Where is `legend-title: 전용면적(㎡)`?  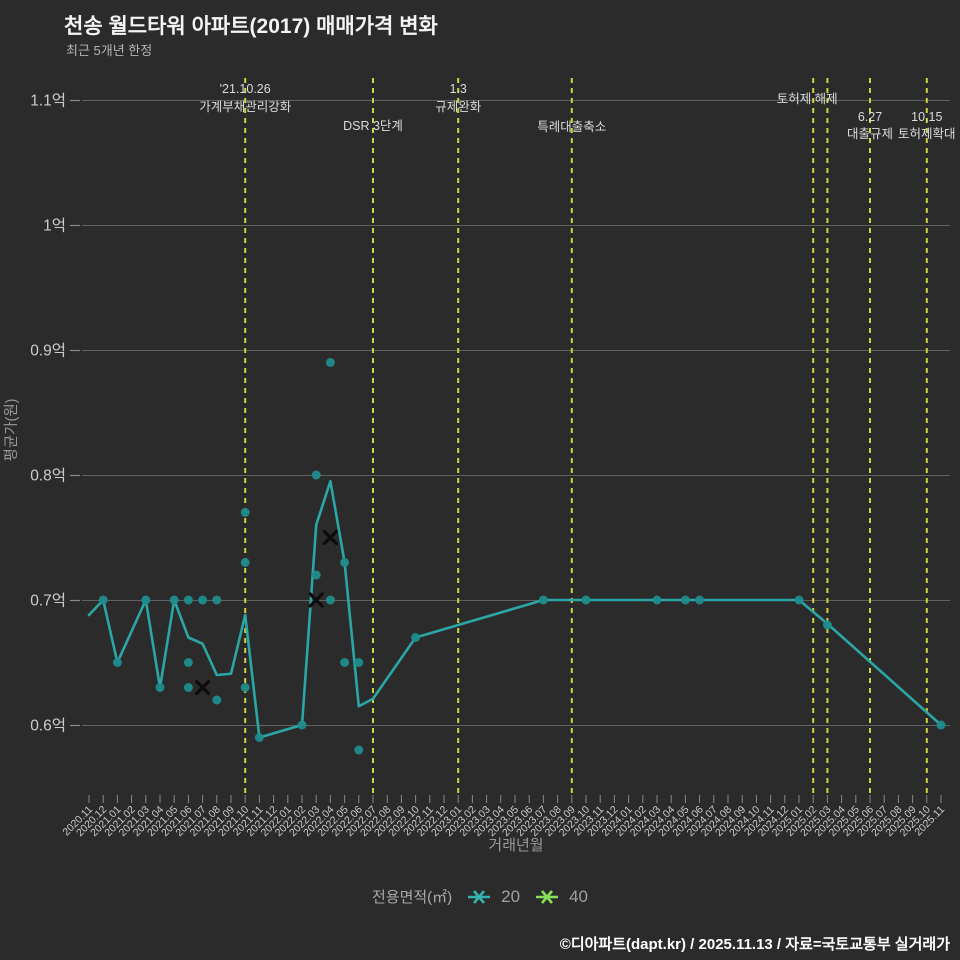 legend-title: 전용면적(㎡) is located at coordinates (412, 897).